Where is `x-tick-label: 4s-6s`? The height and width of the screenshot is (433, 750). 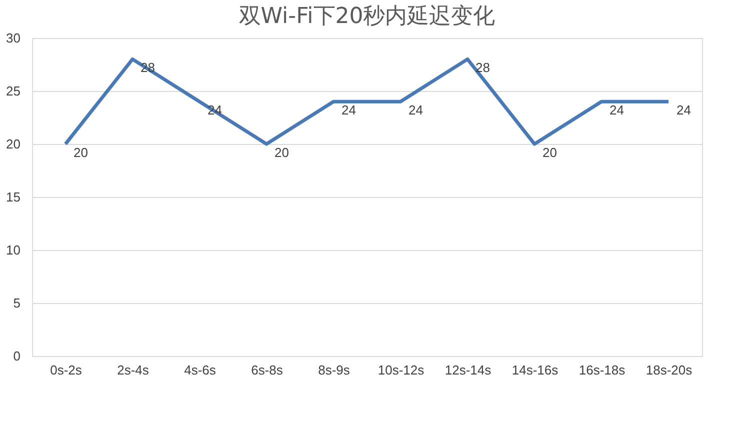
x-tick-label: 4s-6s is located at coordinates (200, 370).